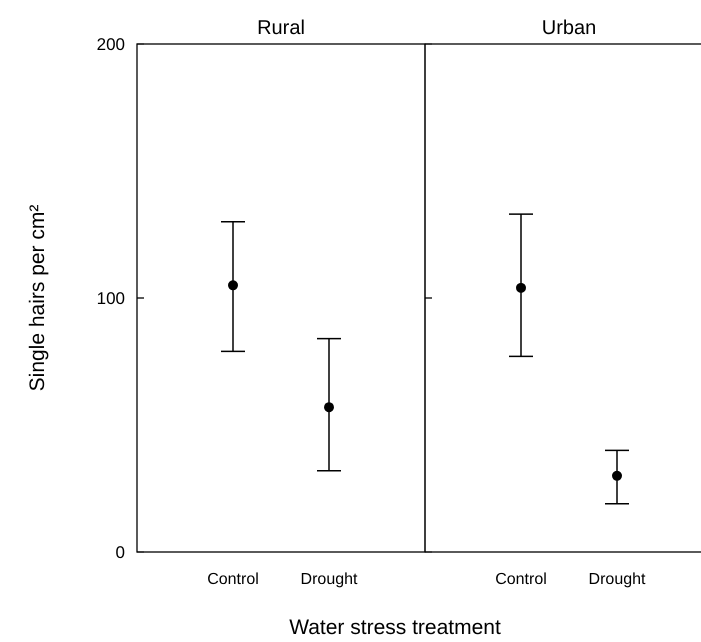 This screenshot has width=701, height=642. Describe the element at coordinates (395, 627) in the screenshot. I see `x-axis-title: Water stress treatment` at that location.